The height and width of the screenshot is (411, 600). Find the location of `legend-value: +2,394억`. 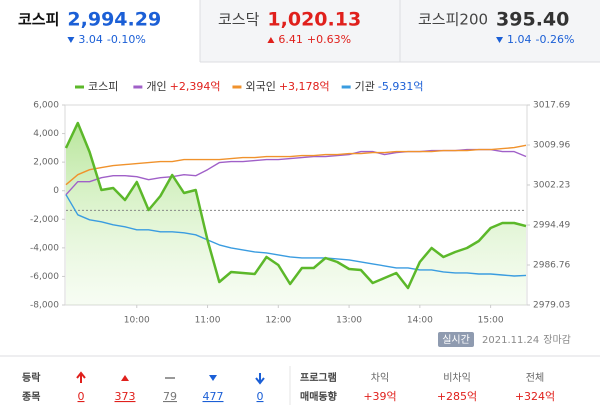

legend-value: +2,394억 is located at coordinates (195, 86).